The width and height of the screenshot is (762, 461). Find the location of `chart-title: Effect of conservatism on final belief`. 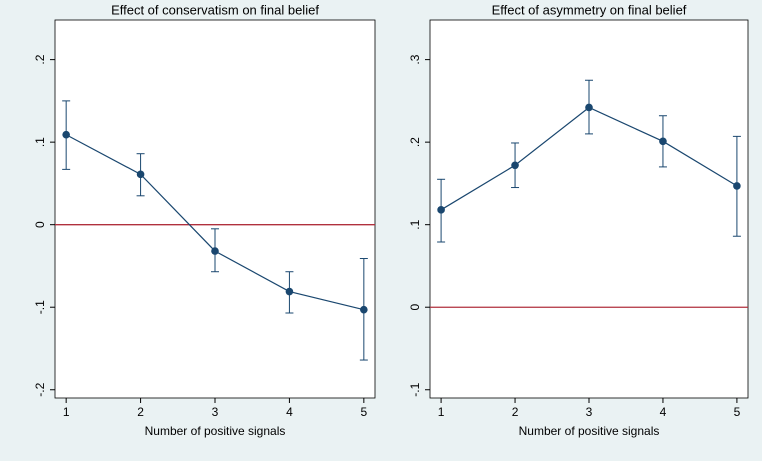

chart-title: Effect of conservatism on final belief is located at coordinates (215, 9).